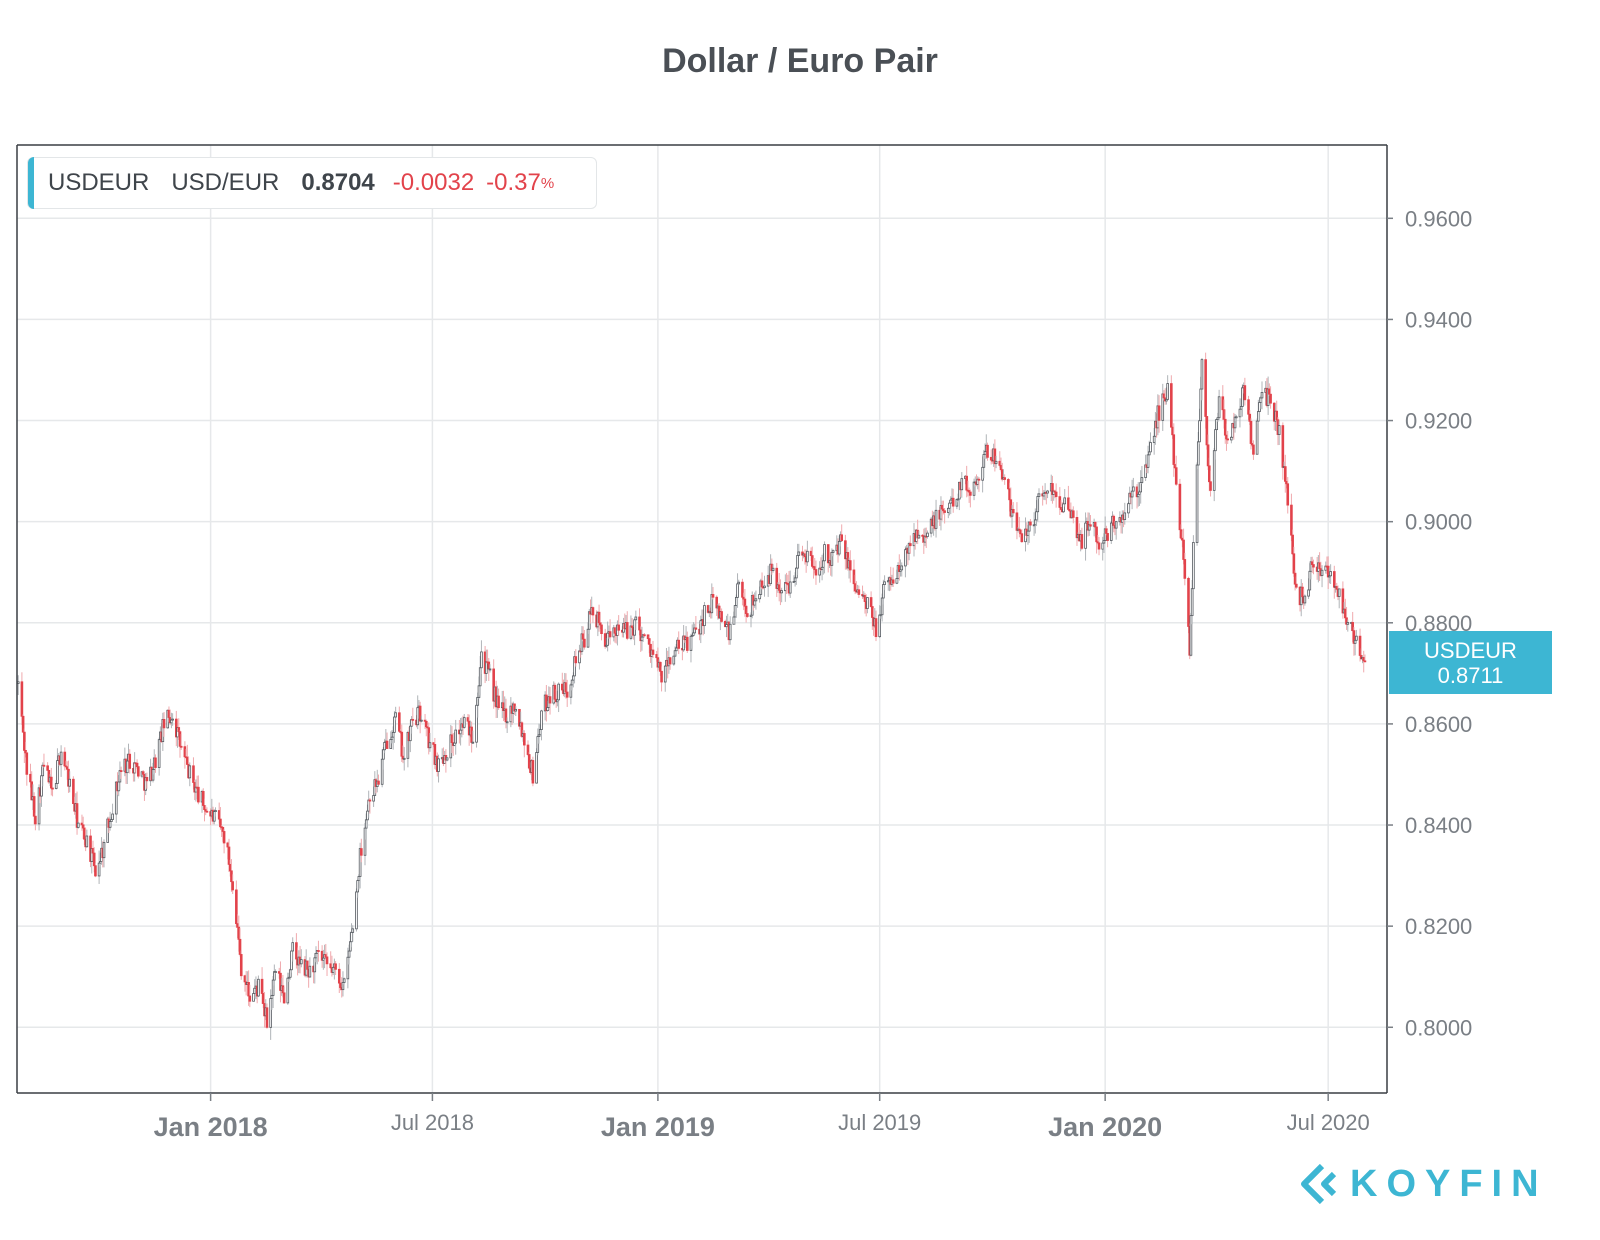 The width and height of the screenshot is (1600, 1240). Describe the element at coordinates (211, 1127) in the screenshot. I see `x-tick-label: Jan 2018` at that location.